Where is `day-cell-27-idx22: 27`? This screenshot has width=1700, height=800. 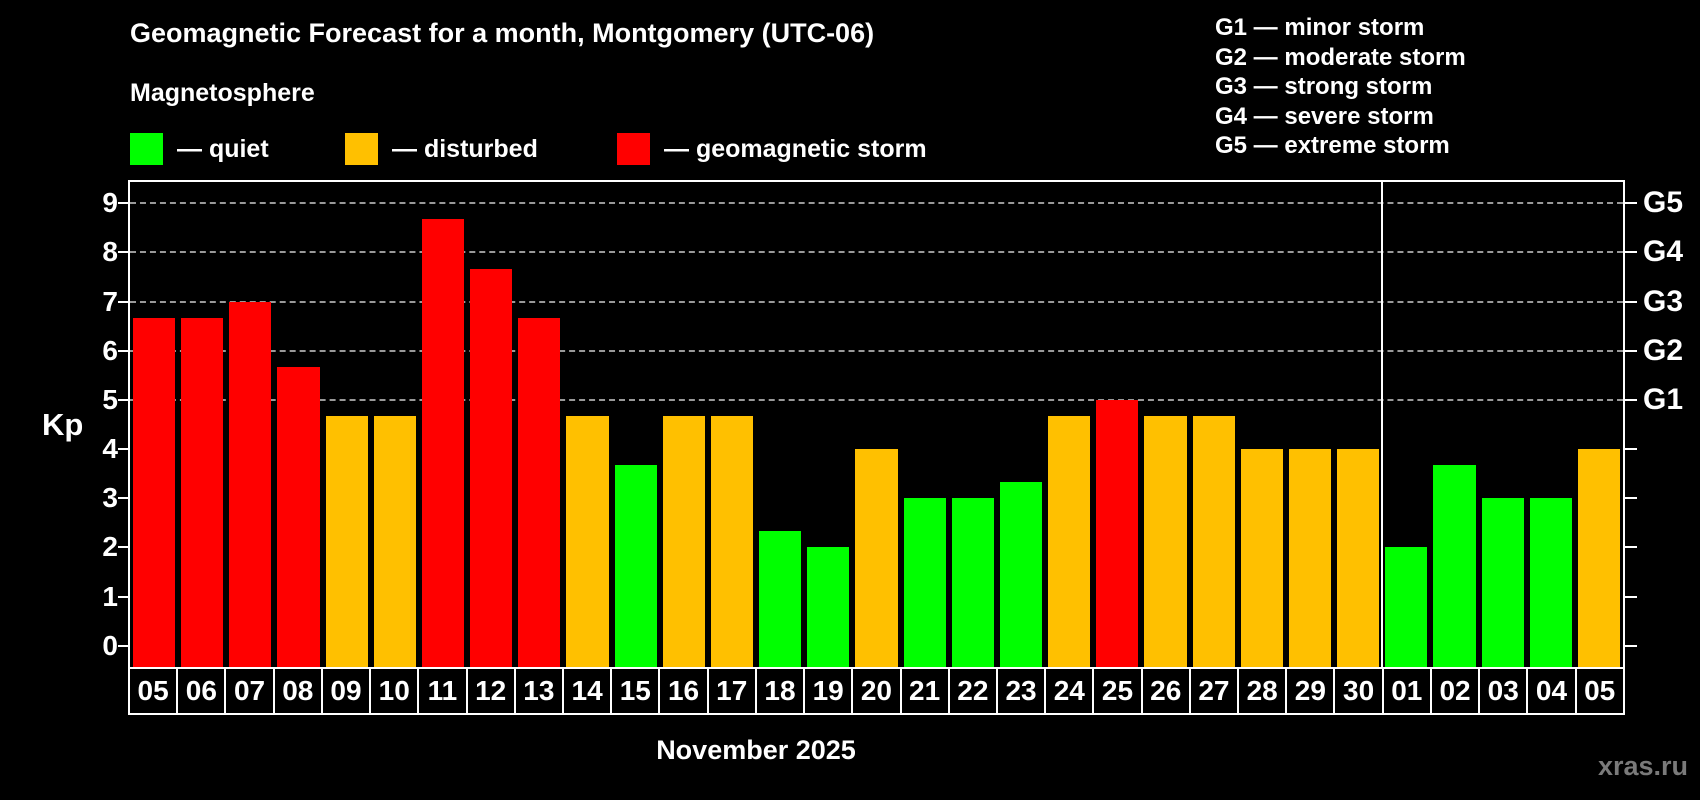
day-cell-27-idx22: 27 is located at coordinates (1215, 691).